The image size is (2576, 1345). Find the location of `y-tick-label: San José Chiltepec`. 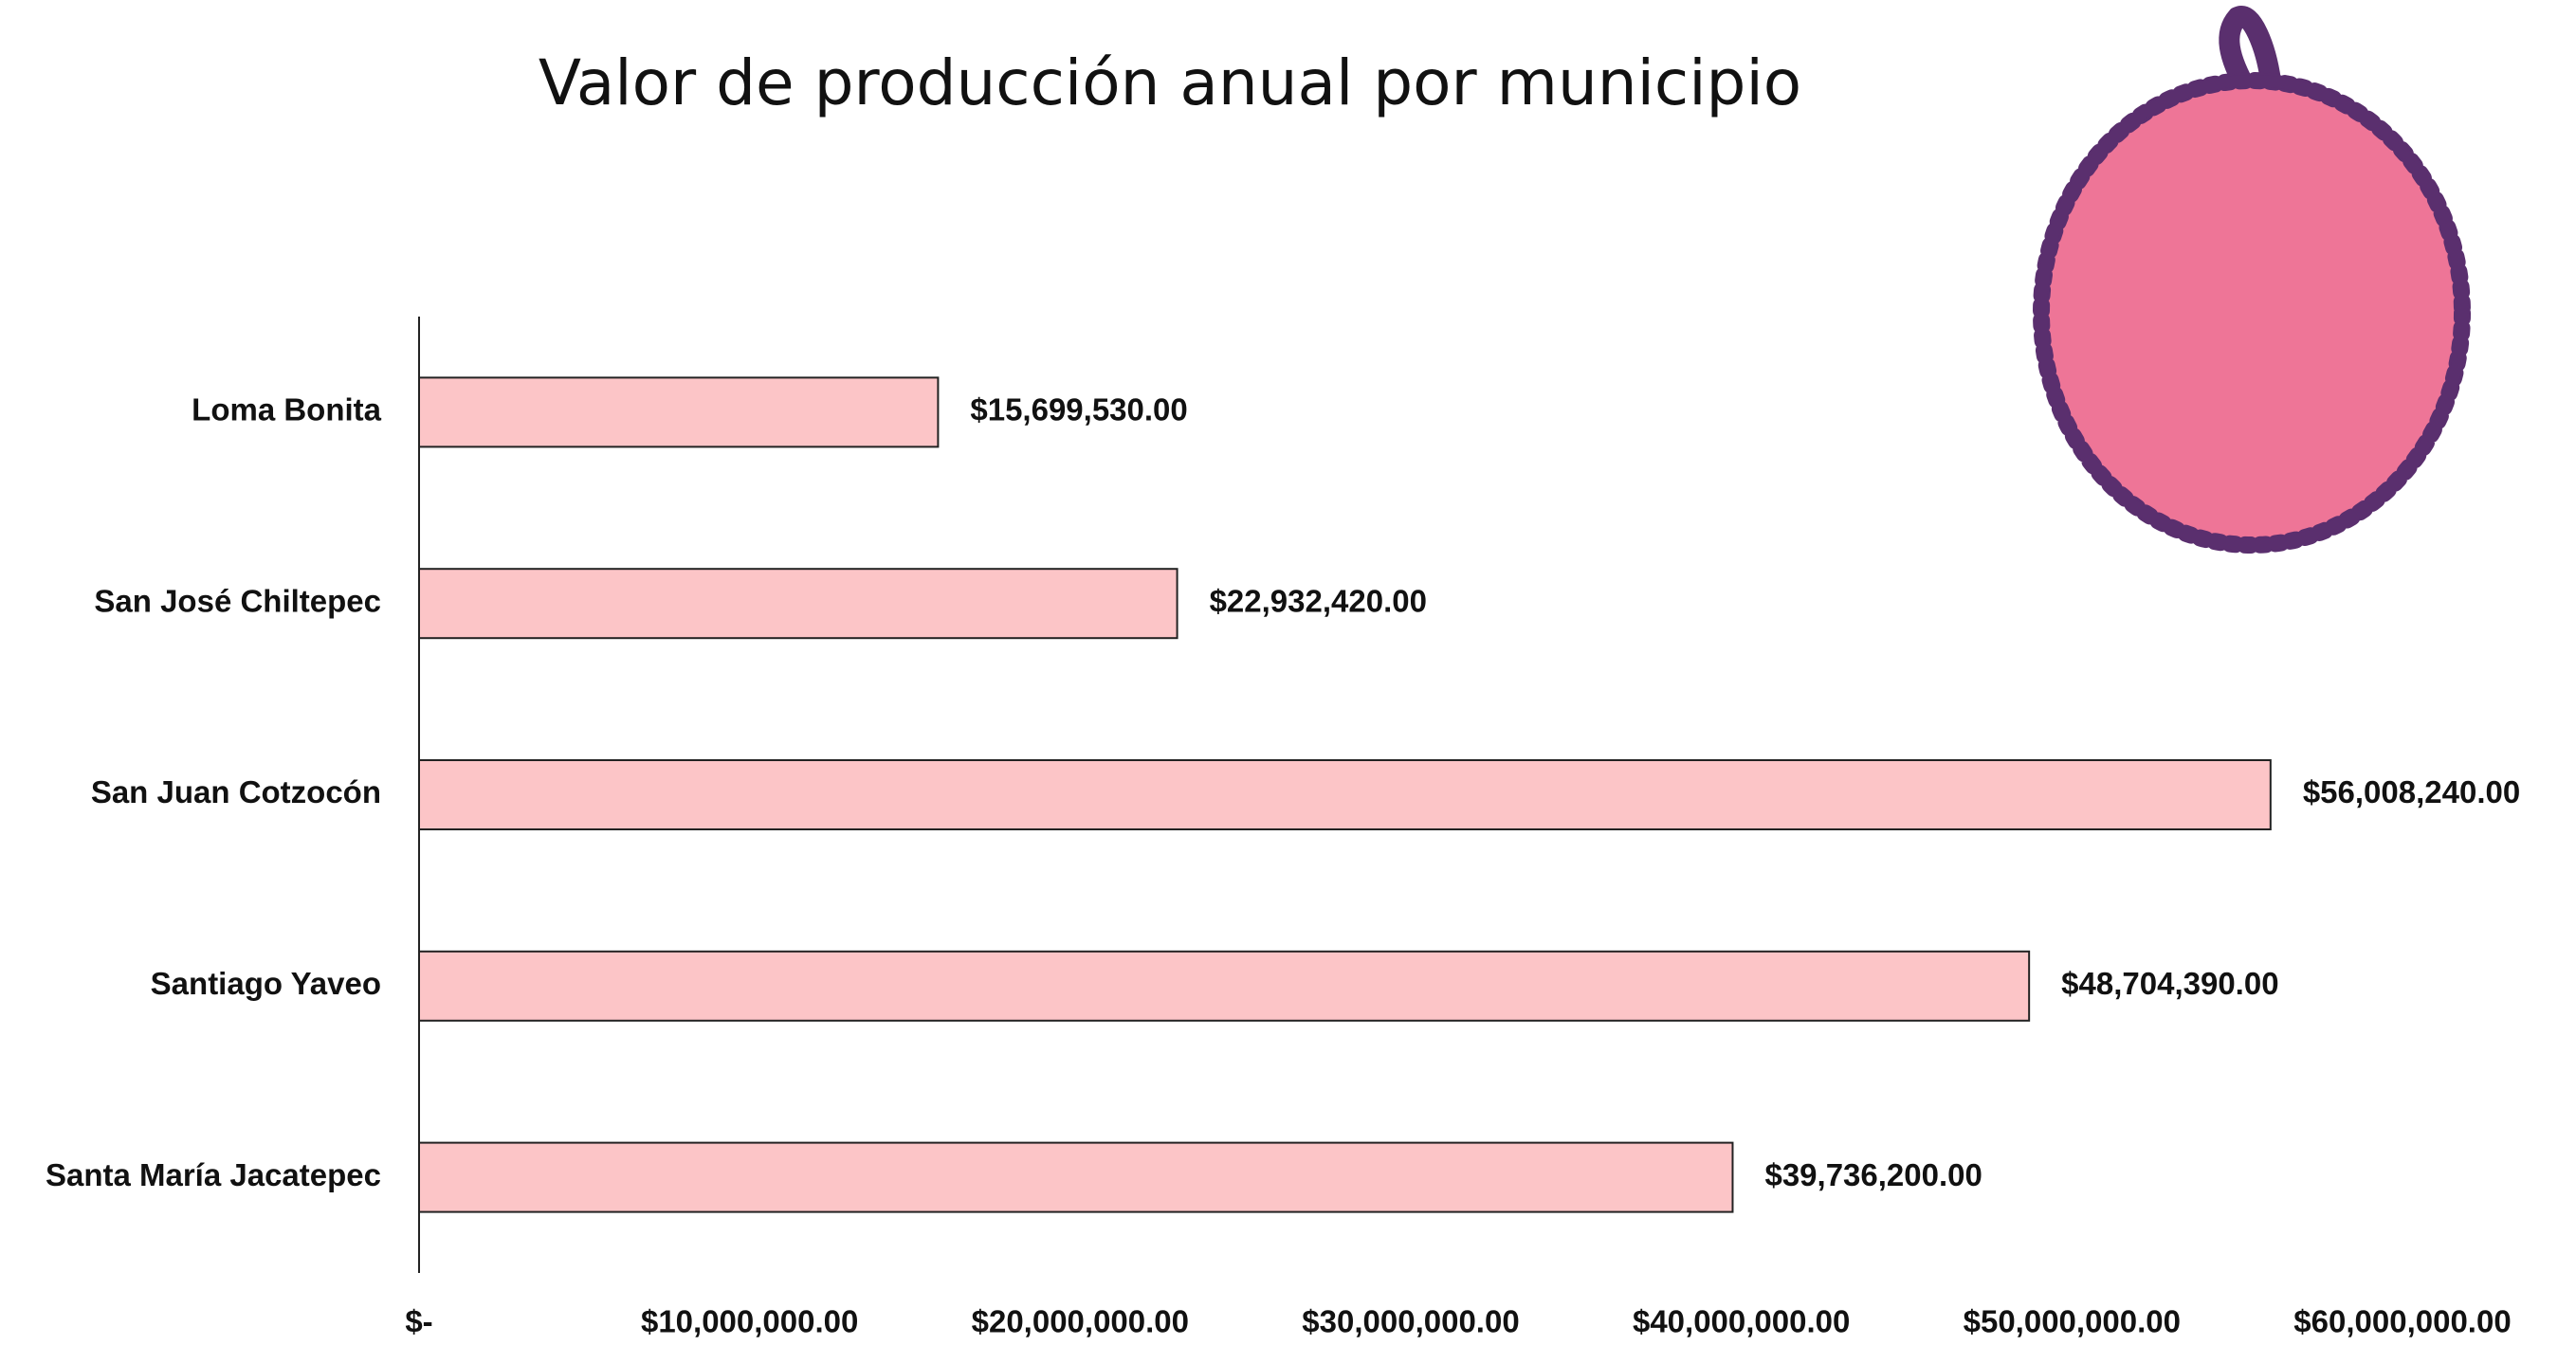

y-tick-label: San José Chiltepec is located at coordinates (237, 601).